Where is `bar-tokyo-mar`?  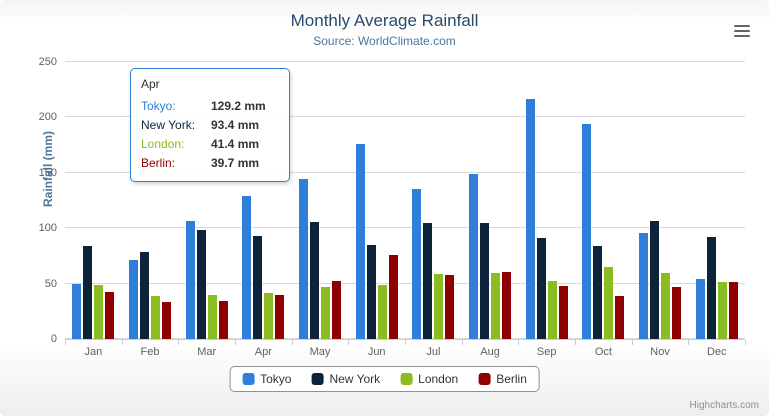 bar-tokyo-mar is located at coordinates (190, 280).